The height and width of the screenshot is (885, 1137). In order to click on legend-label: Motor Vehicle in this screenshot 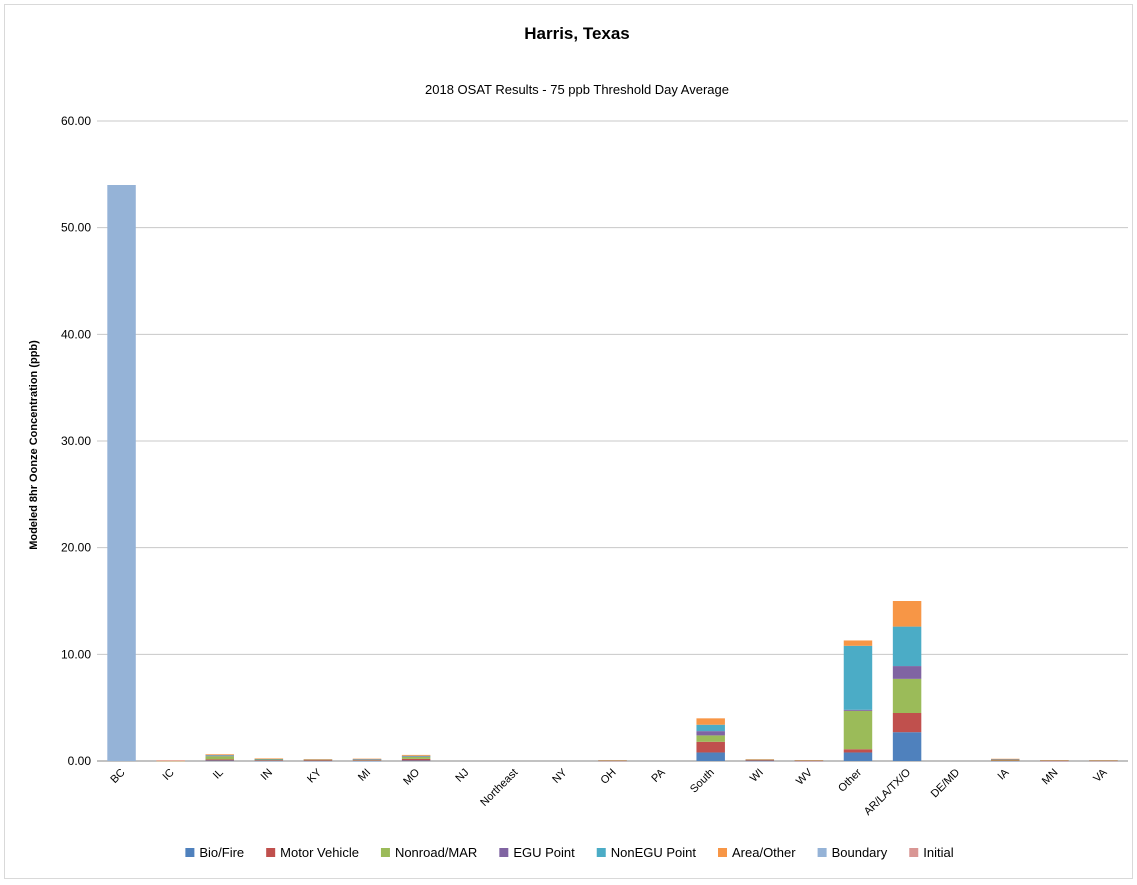, I will do `click(319, 852)`.